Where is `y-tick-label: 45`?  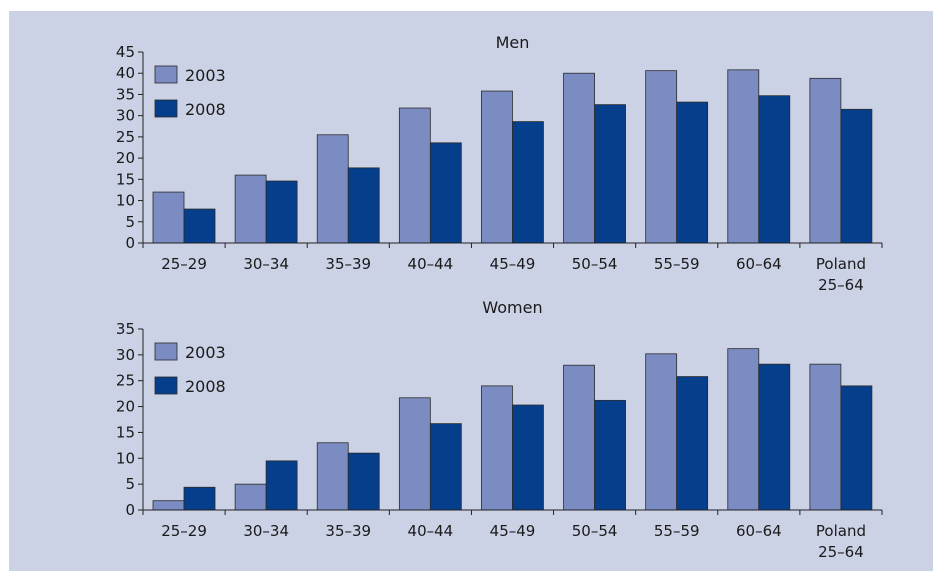
y-tick-label: 45 is located at coordinates (125, 52).